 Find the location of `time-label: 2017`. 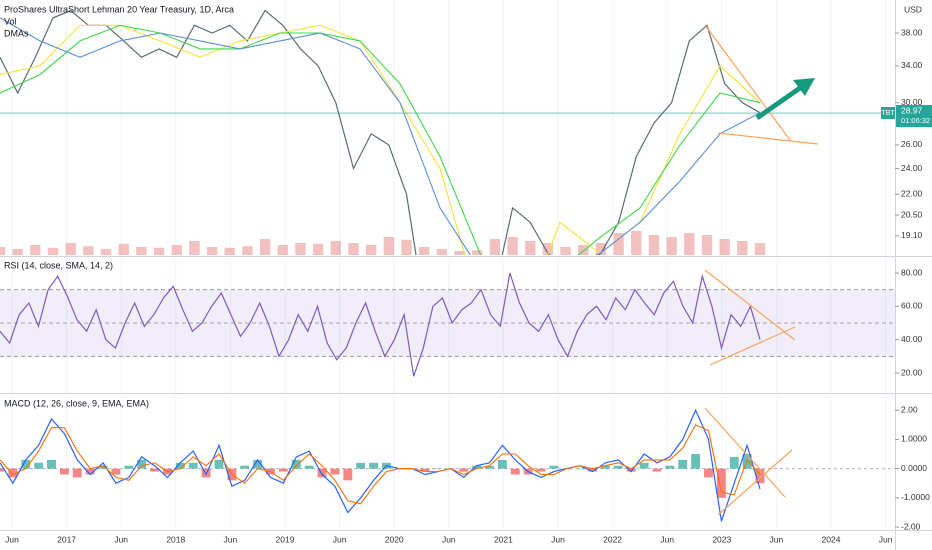

time-label: 2017 is located at coordinates (66, 539).